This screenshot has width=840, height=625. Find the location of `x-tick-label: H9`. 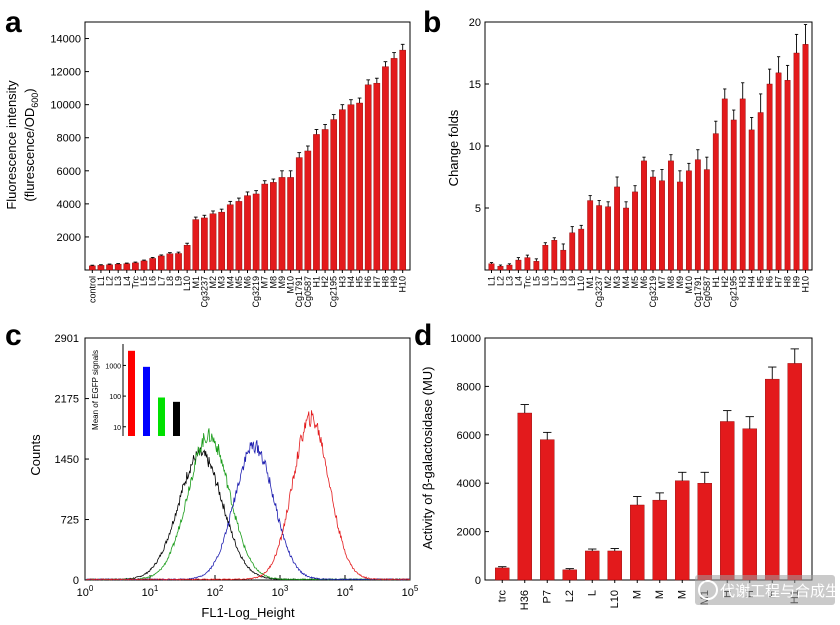

x-tick-label: H9 is located at coordinates (797, 282).